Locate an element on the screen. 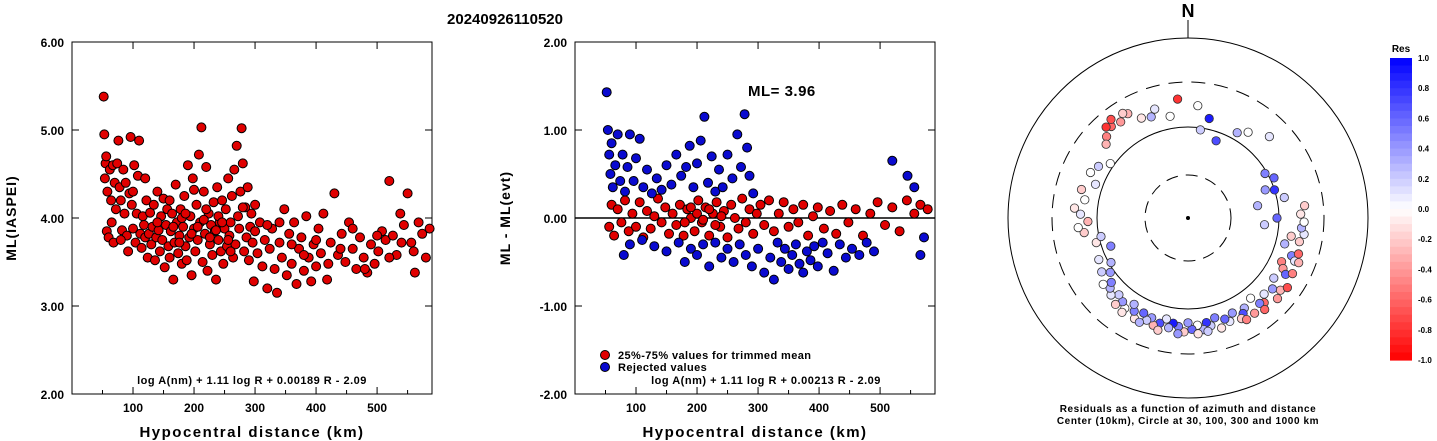 The width and height of the screenshot is (1437, 441). y-tick-label: 3.00 is located at coordinates (53, 307).